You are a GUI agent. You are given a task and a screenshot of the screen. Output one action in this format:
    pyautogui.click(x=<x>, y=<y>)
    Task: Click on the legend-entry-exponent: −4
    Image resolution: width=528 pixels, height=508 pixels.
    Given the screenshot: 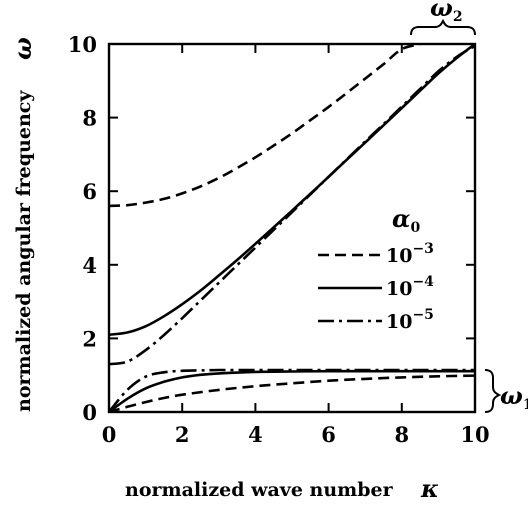 What is the action you would take?
    pyautogui.click(x=423, y=282)
    